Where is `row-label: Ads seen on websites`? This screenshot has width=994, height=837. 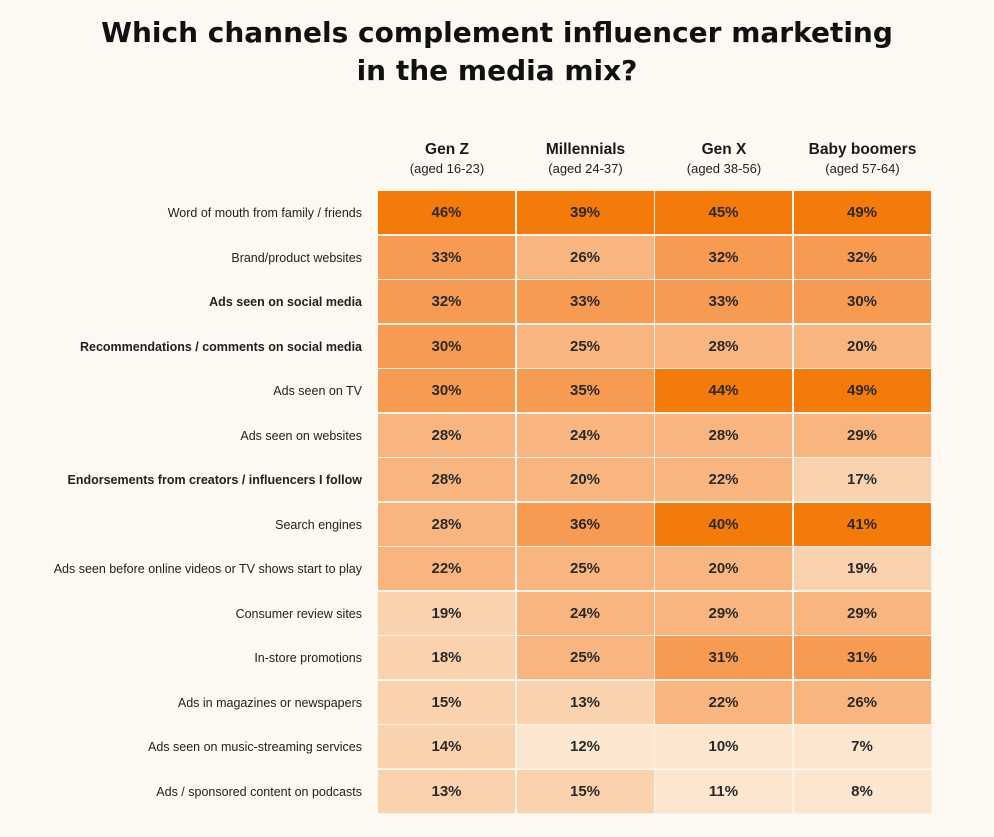
row-label: Ads seen on websites is located at coordinates (301, 435).